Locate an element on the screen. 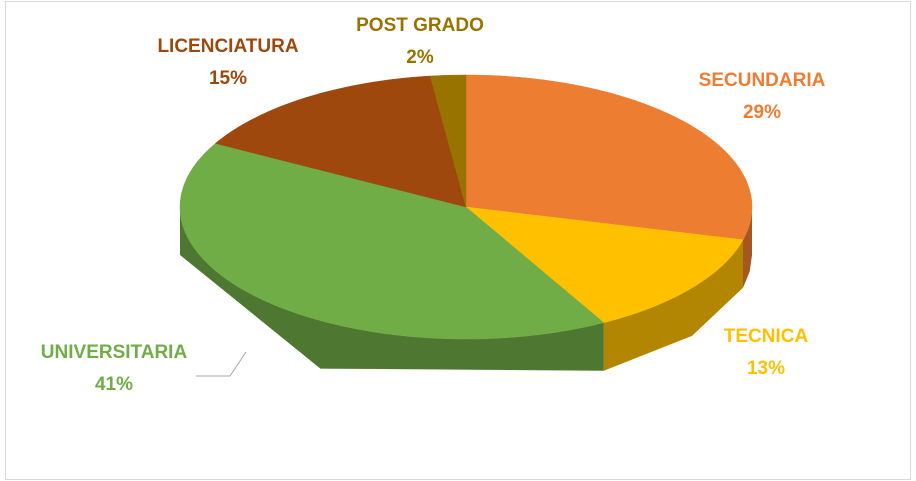 This screenshot has height=481, width=916. value-label: 2% is located at coordinates (420, 57).